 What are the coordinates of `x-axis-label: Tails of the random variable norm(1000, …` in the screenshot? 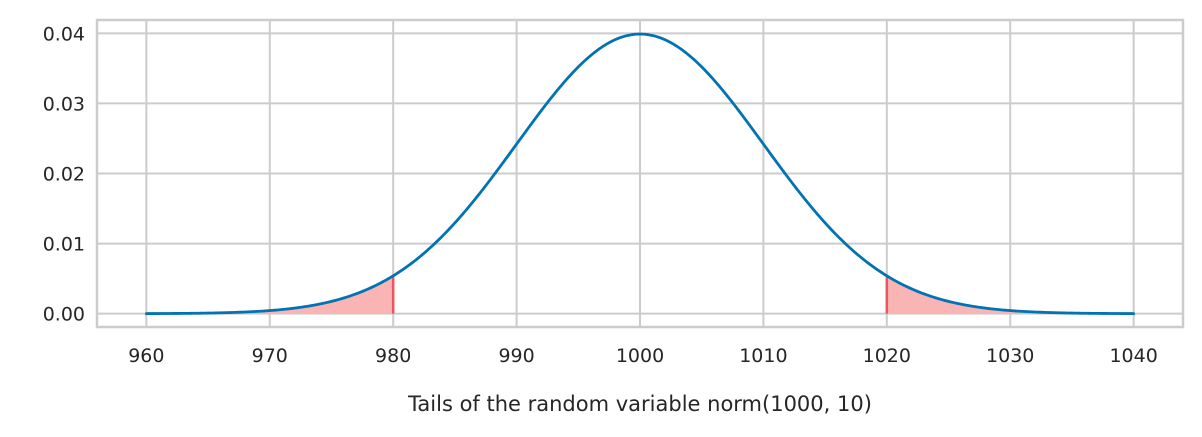 It's located at (639, 404).